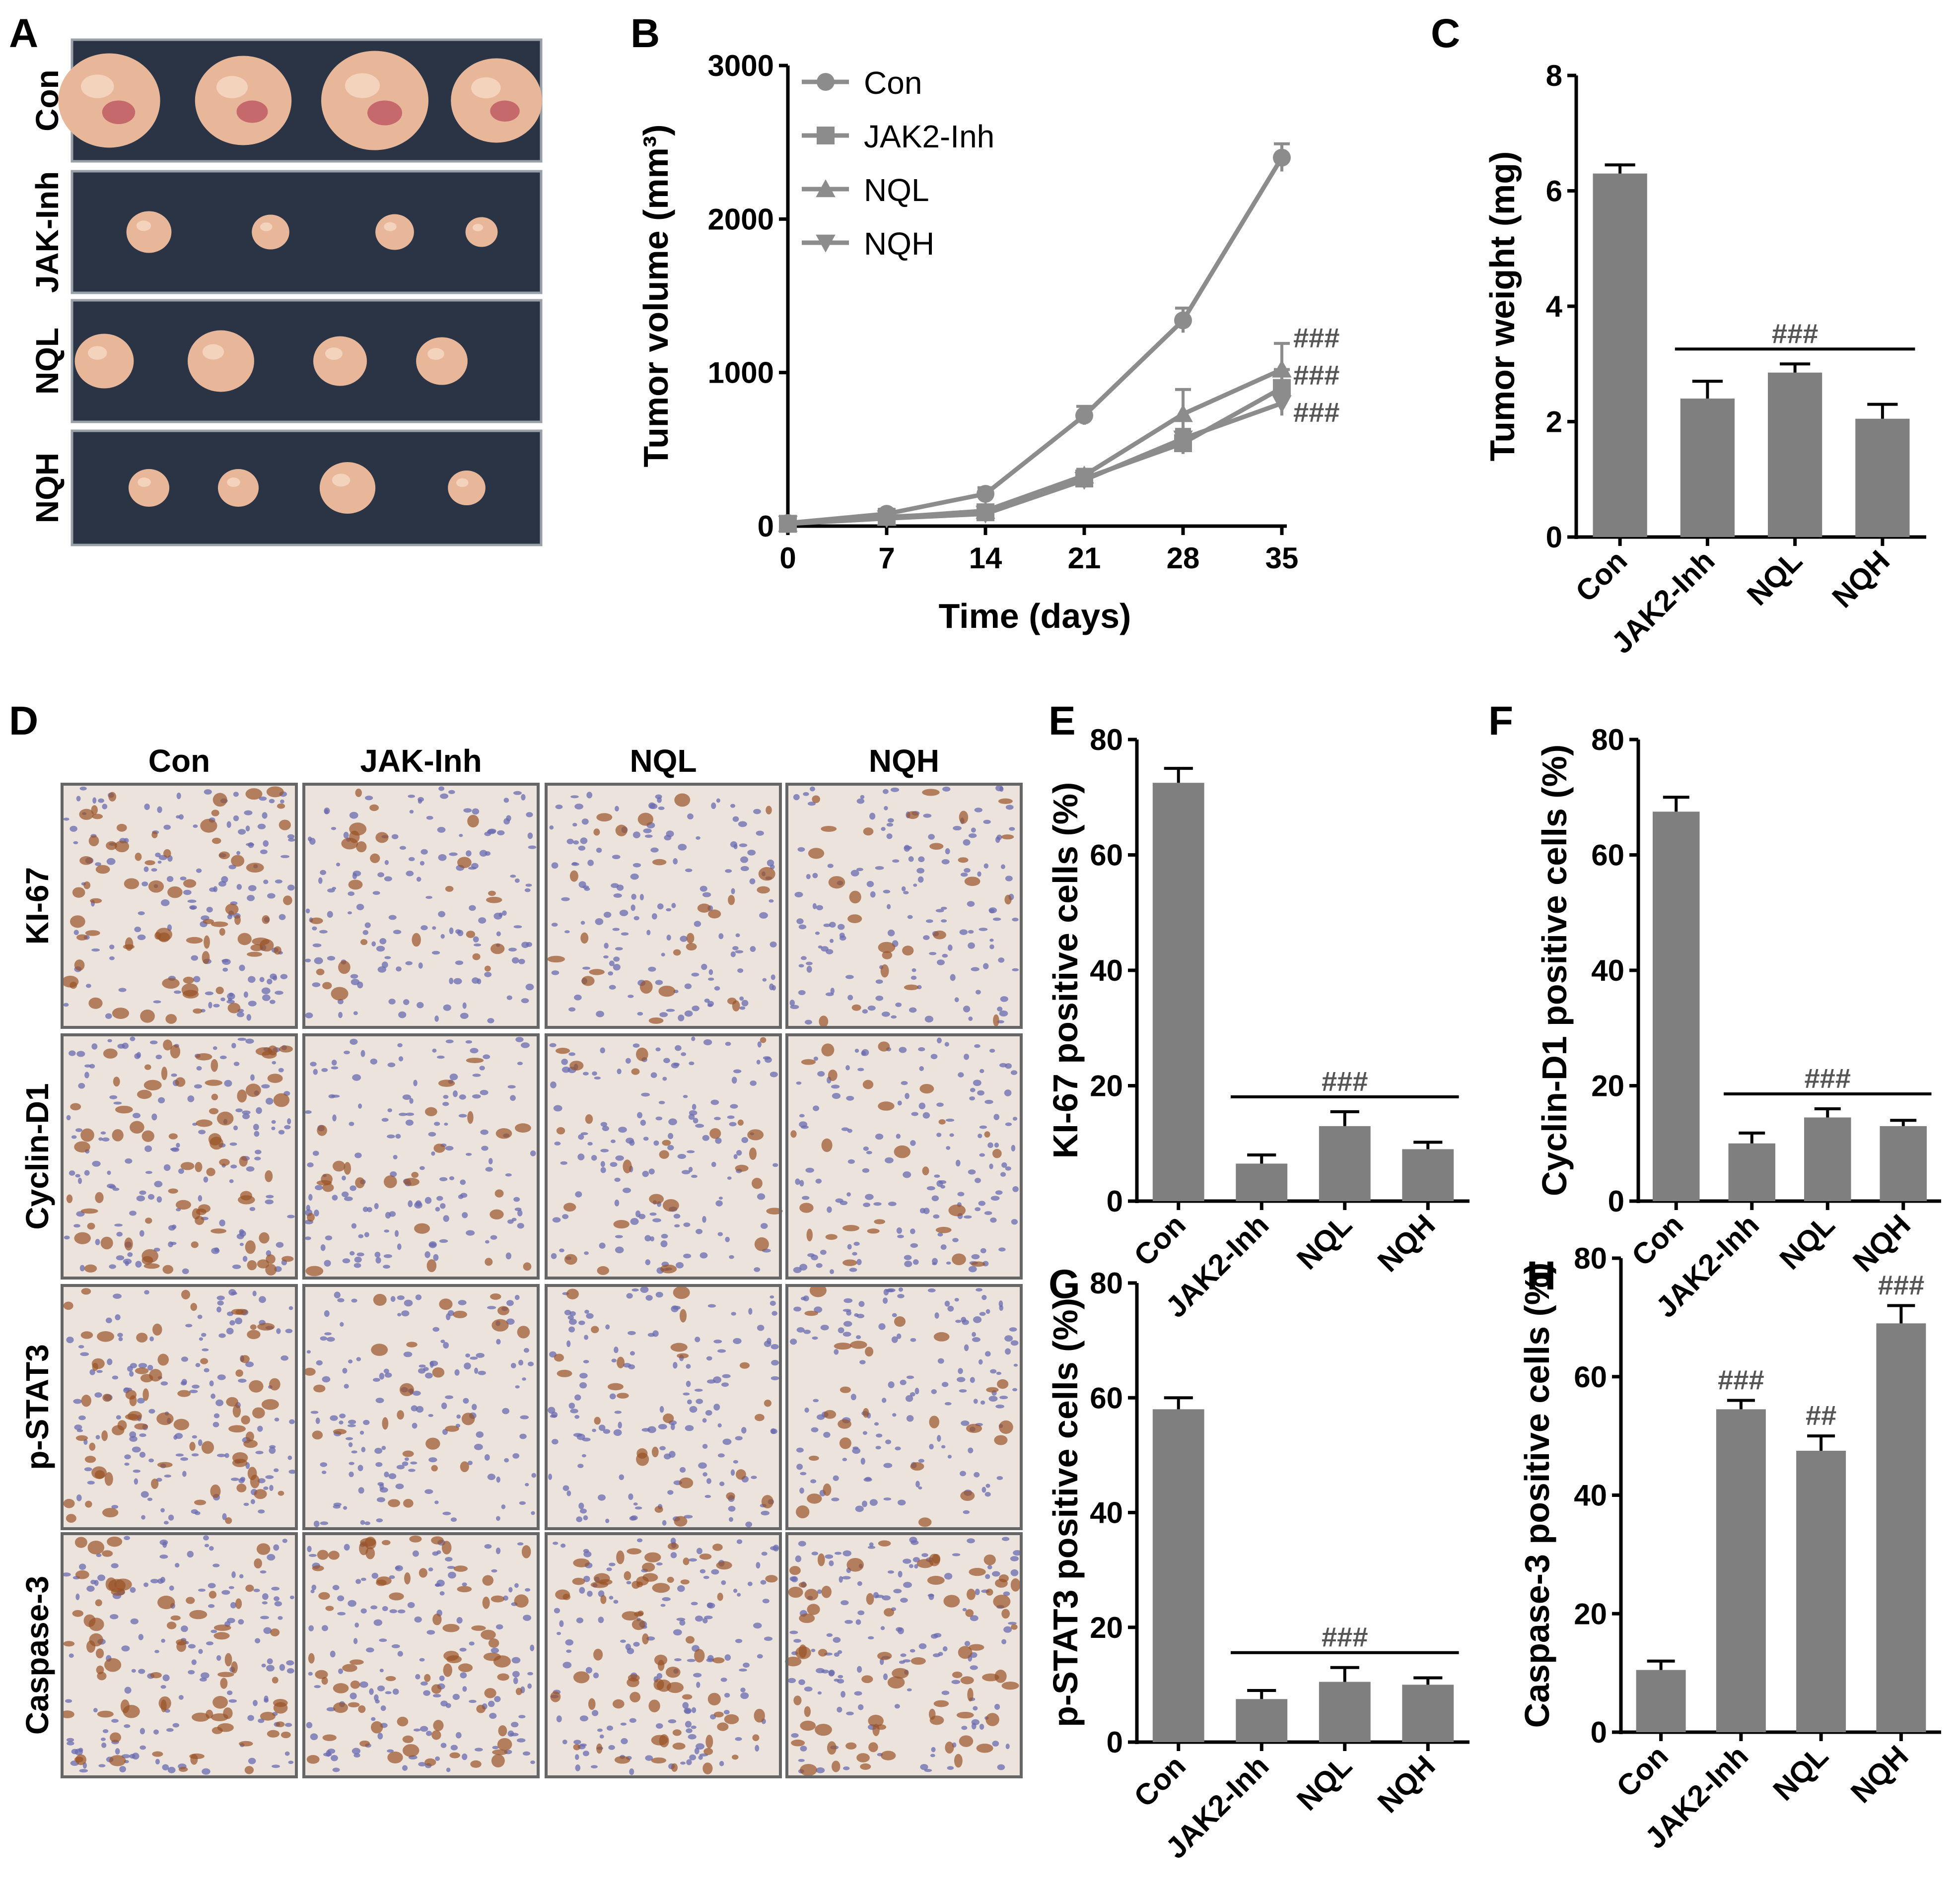  Describe the element at coordinates (119, 112) in the screenshot. I see `tumor-vessel` at that location.